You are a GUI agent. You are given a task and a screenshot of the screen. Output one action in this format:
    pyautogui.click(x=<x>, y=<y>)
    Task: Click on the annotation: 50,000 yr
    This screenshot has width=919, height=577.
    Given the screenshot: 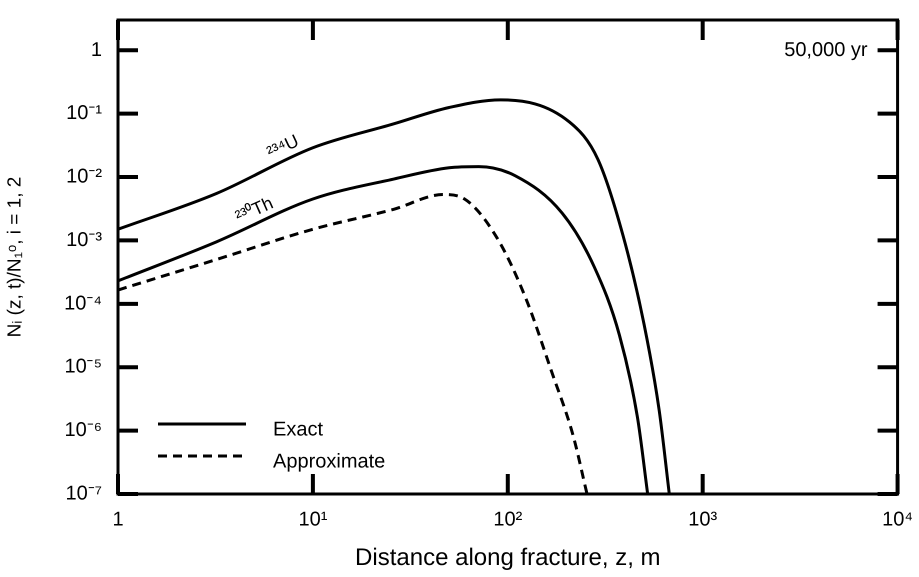 What is the action you would take?
    pyautogui.click(x=826, y=49)
    